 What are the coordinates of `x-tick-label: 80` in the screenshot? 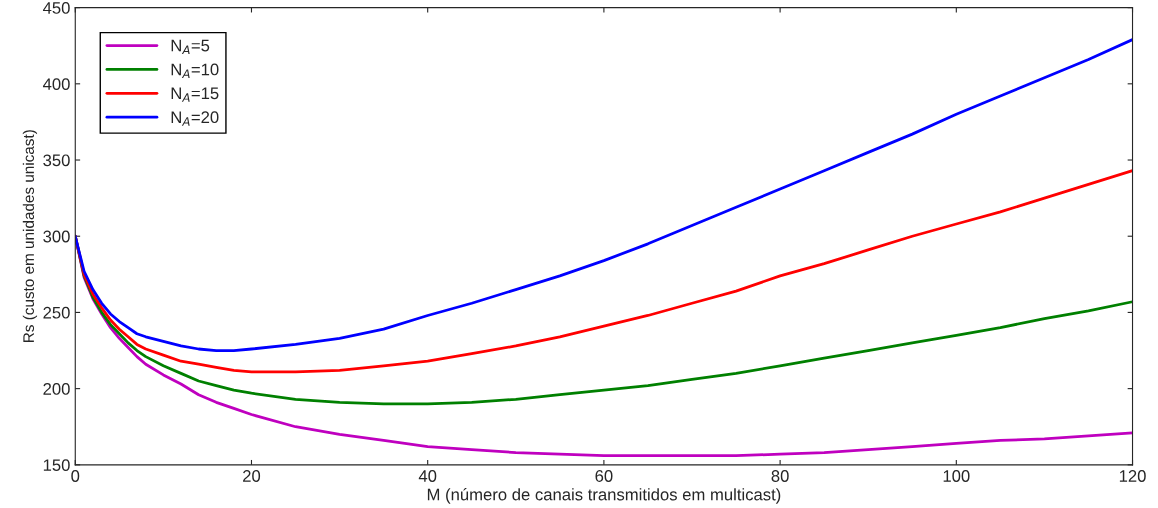 It's located at (780, 476).